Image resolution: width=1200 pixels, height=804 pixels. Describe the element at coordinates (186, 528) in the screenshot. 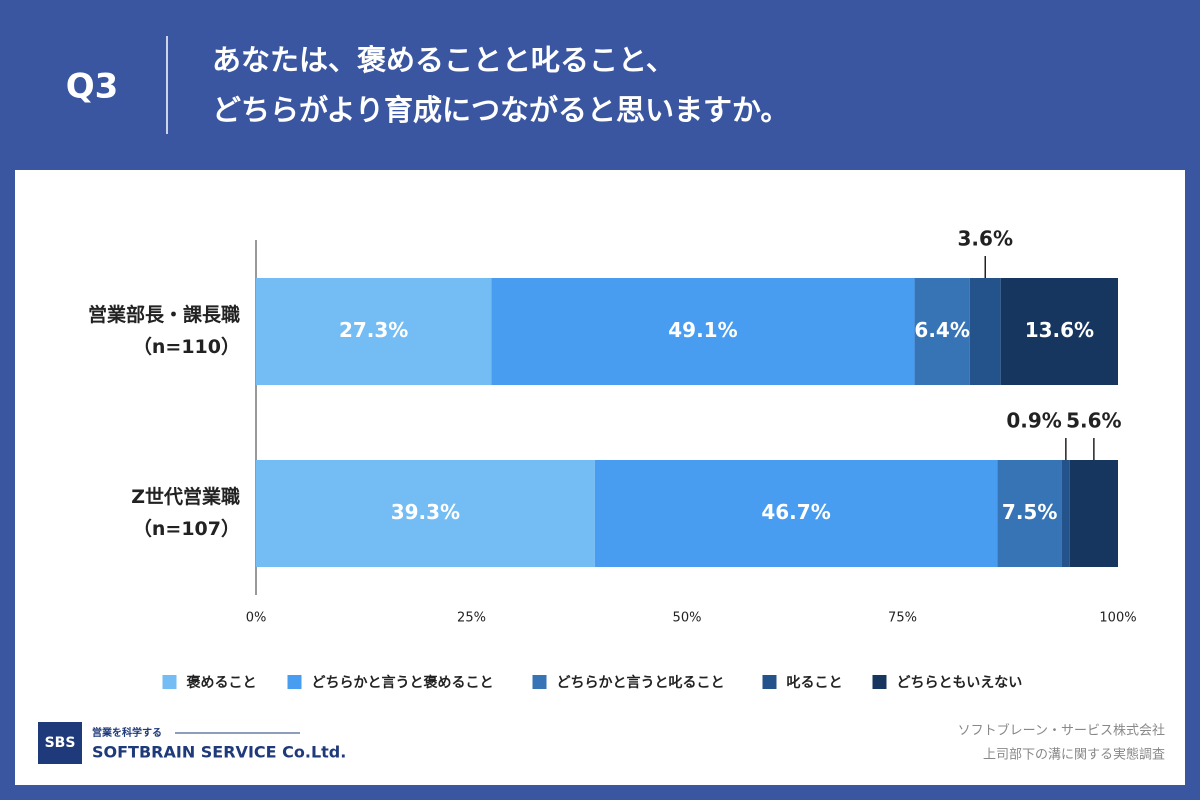

I see `category-note: （n=107）` at that location.